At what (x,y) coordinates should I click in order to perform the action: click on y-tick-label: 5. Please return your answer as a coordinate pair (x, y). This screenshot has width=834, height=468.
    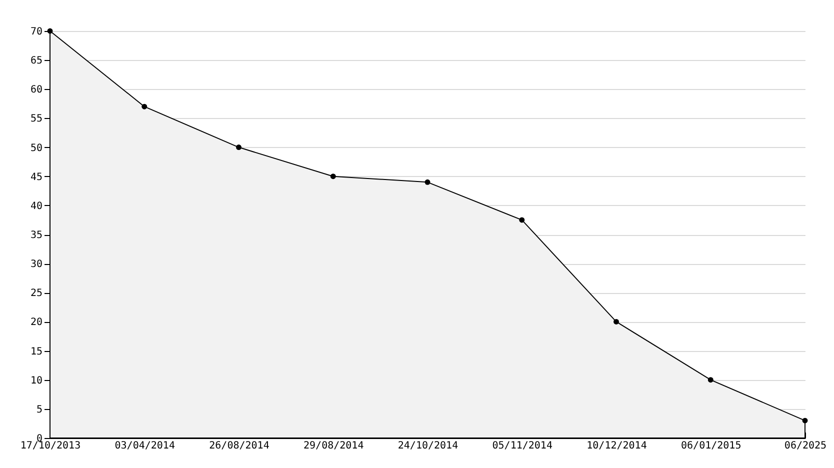
    Looking at the image, I should click on (39, 410).